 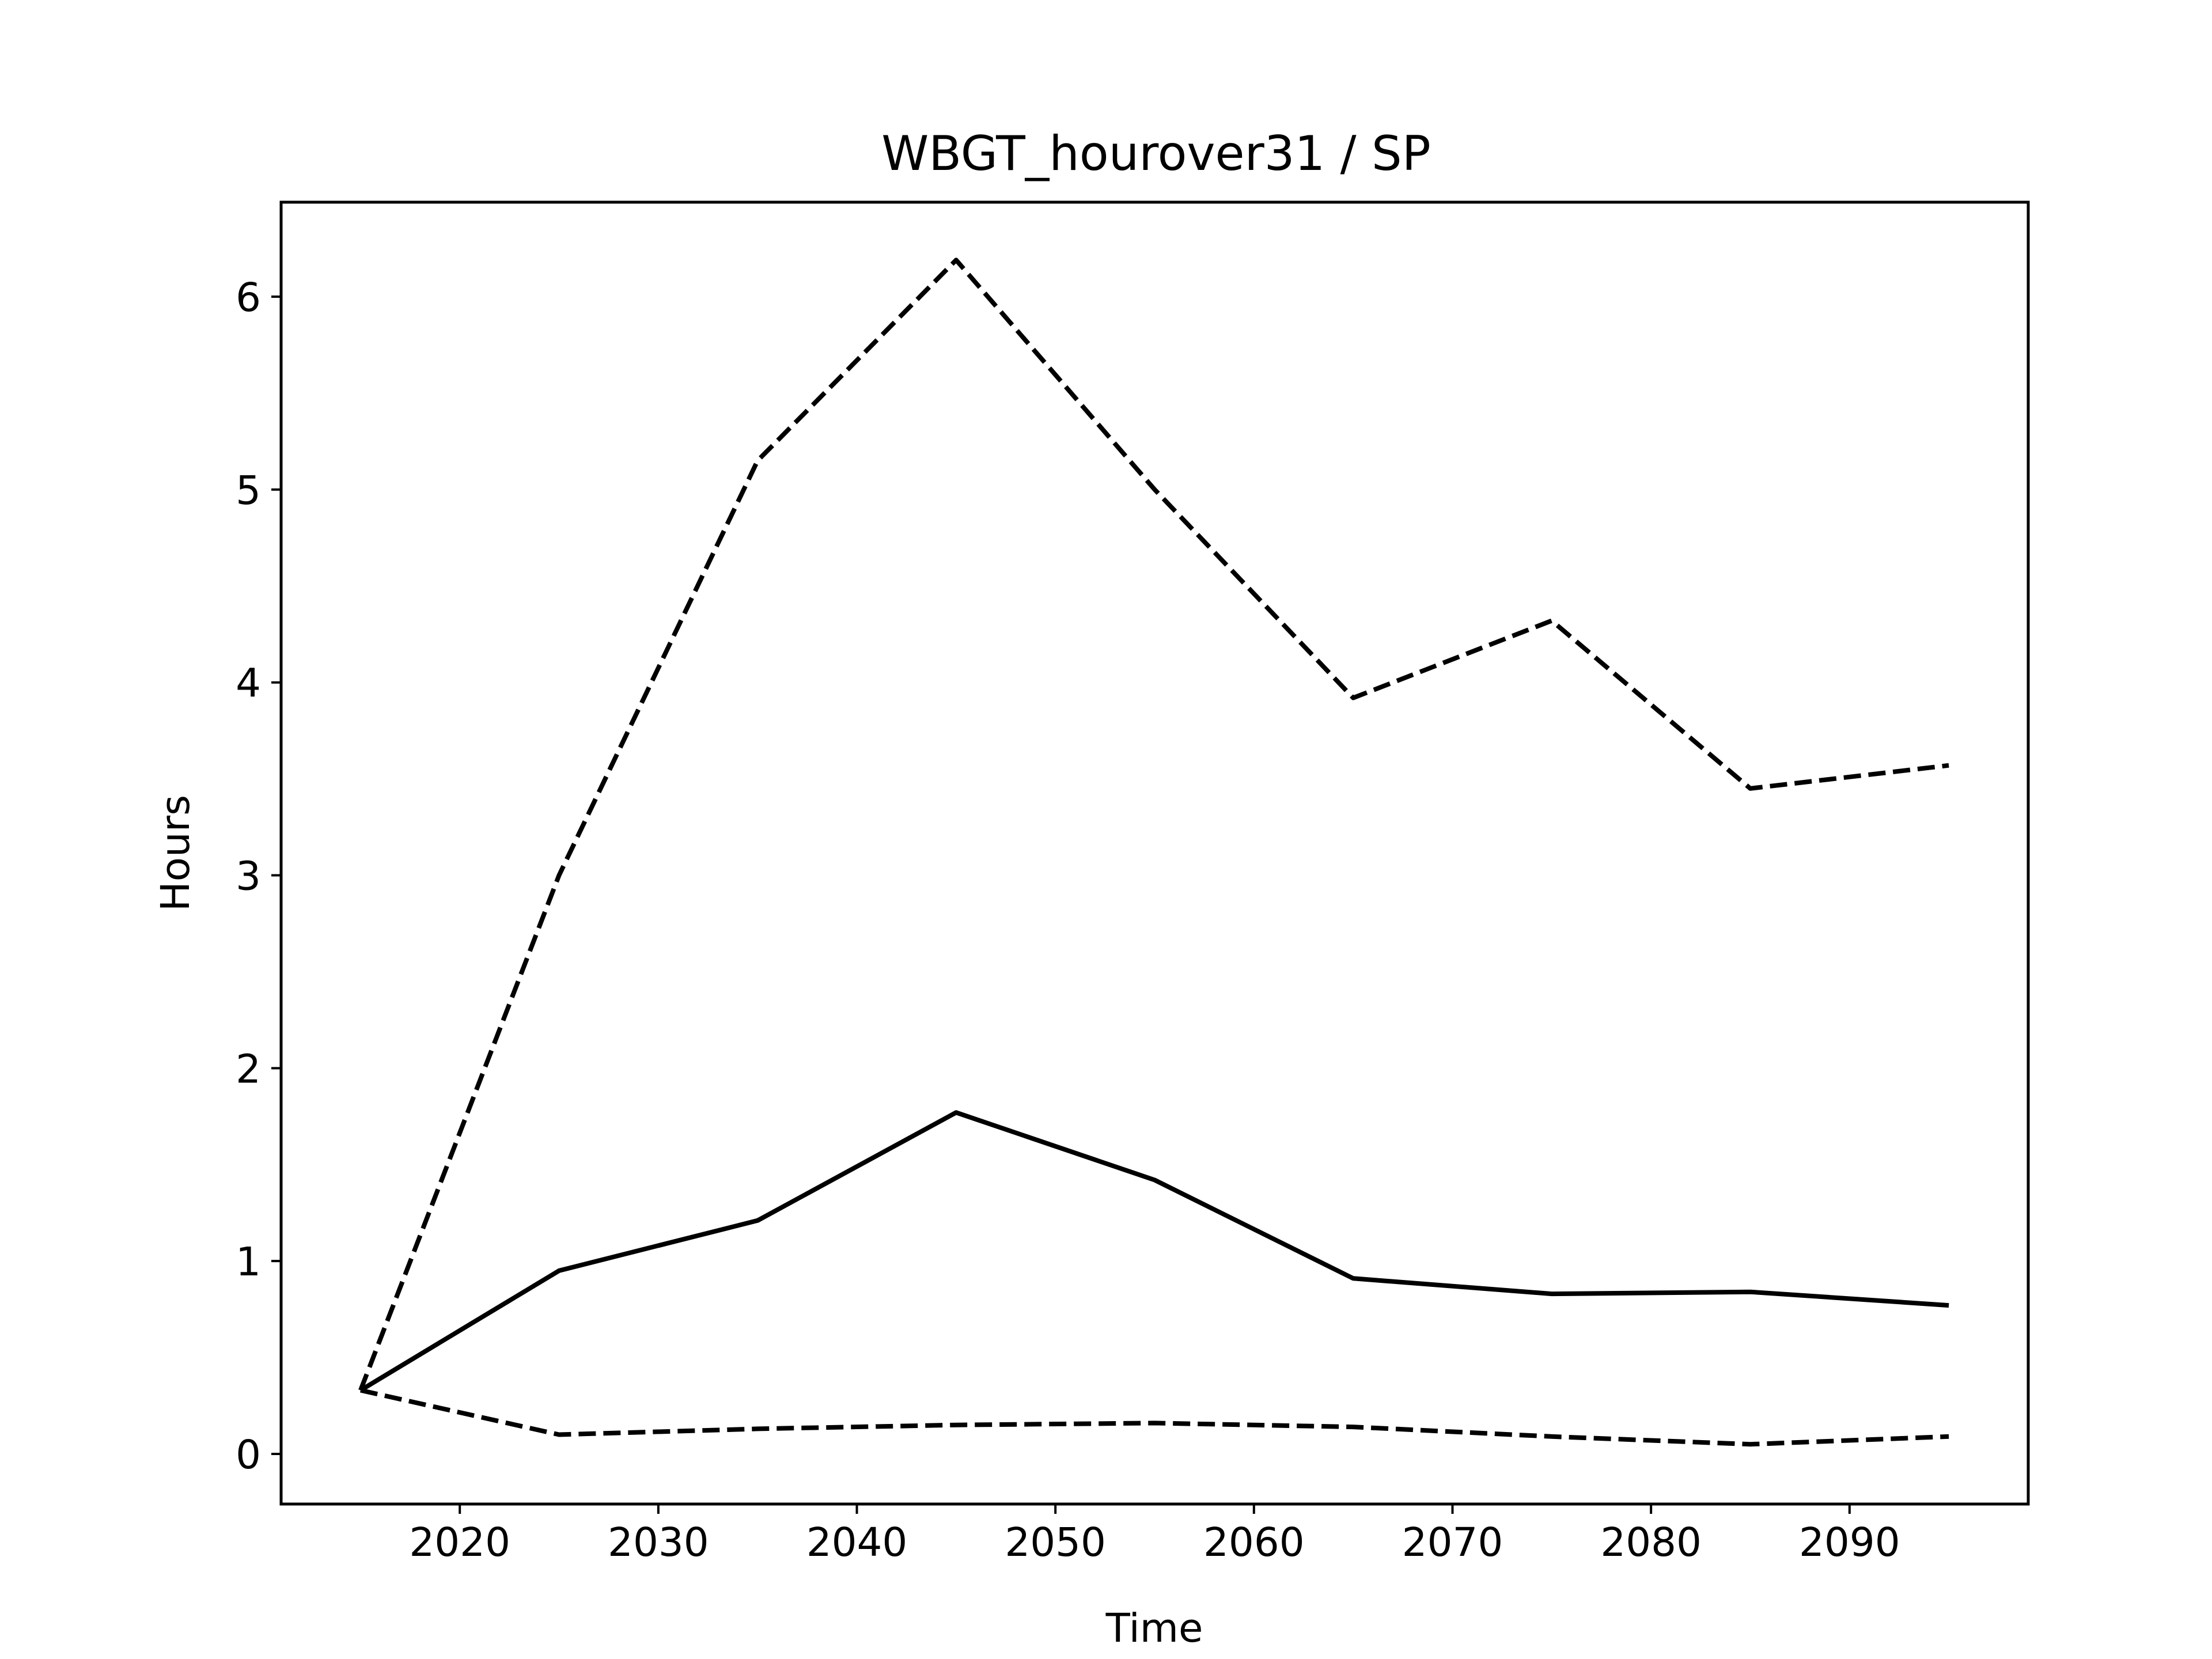 I want to click on y-tick-label: 0, so click(x=248, y=1455).